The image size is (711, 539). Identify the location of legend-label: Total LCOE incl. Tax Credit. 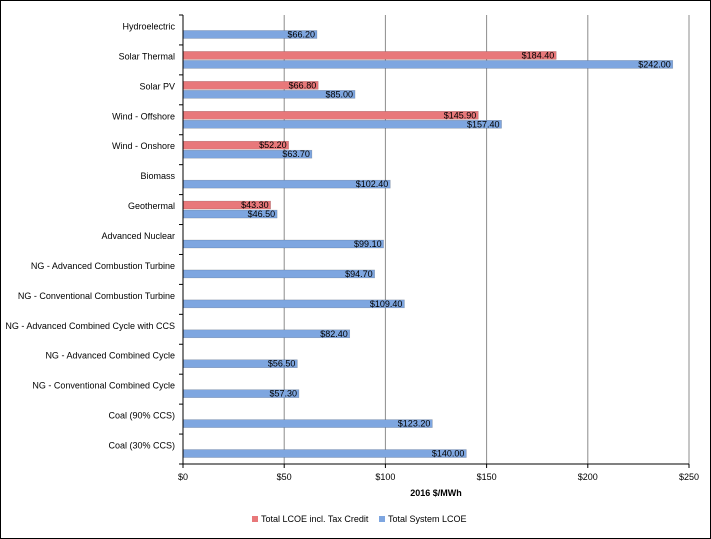
(315, 519).